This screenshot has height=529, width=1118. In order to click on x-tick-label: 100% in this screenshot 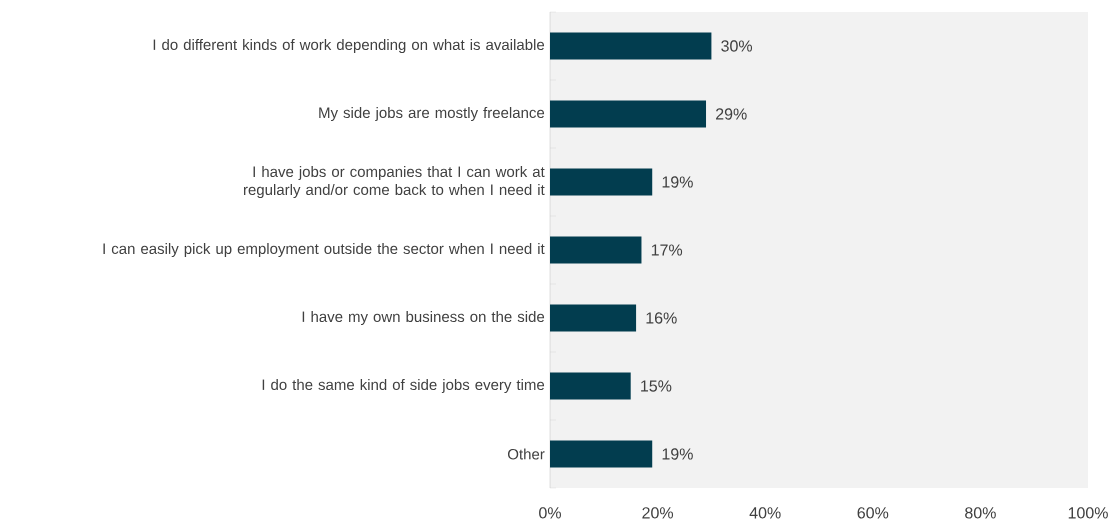, I will do `click(1088, 513)`.